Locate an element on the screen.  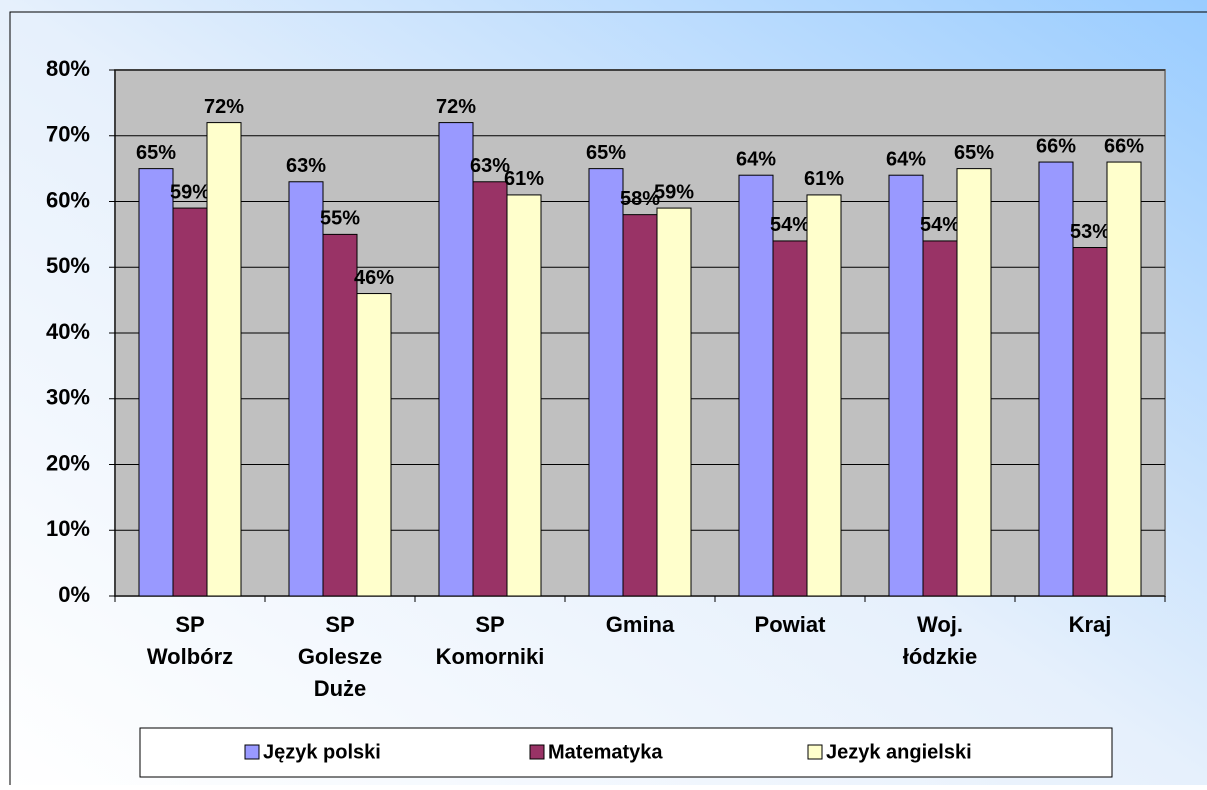
legend is located at coordinates (626, 752).